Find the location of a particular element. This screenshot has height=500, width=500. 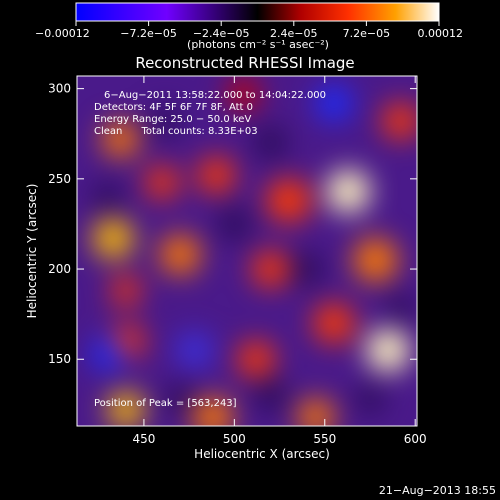

colorbar-tick-label: 0.00012 is located at coordinates (441, 33).